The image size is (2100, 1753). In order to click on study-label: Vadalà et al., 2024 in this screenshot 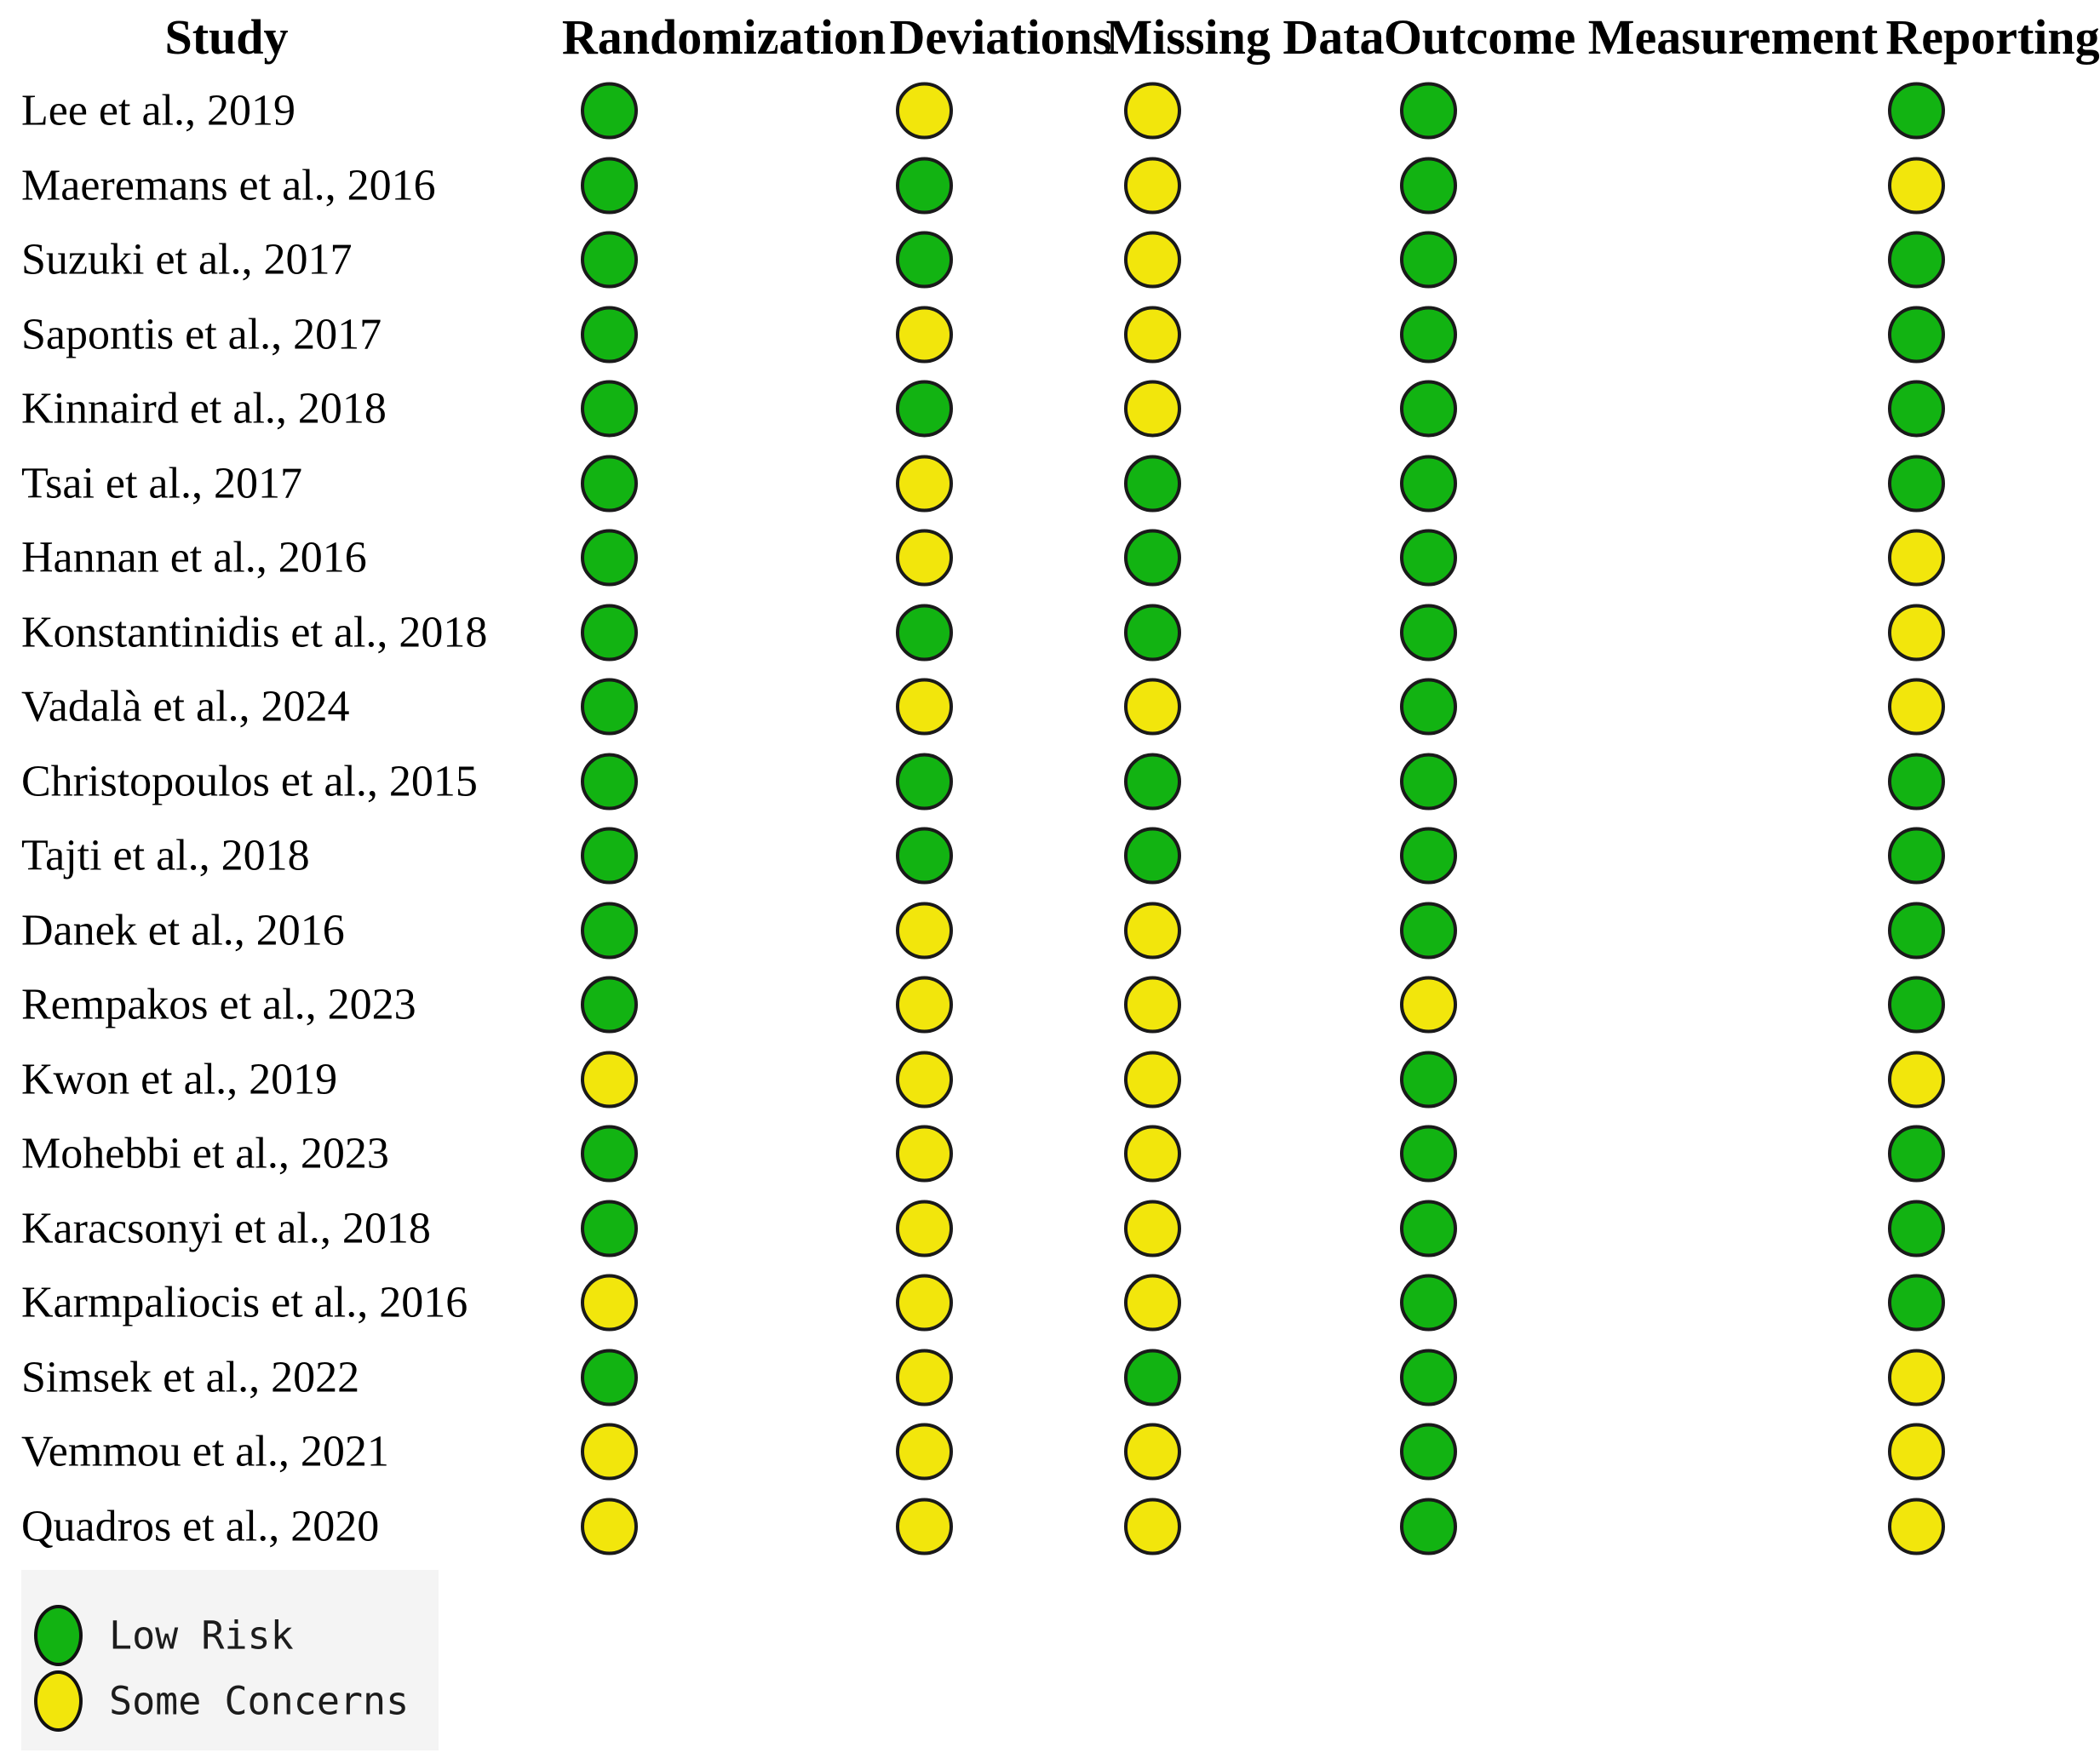, I will do `click(185, 706)`.